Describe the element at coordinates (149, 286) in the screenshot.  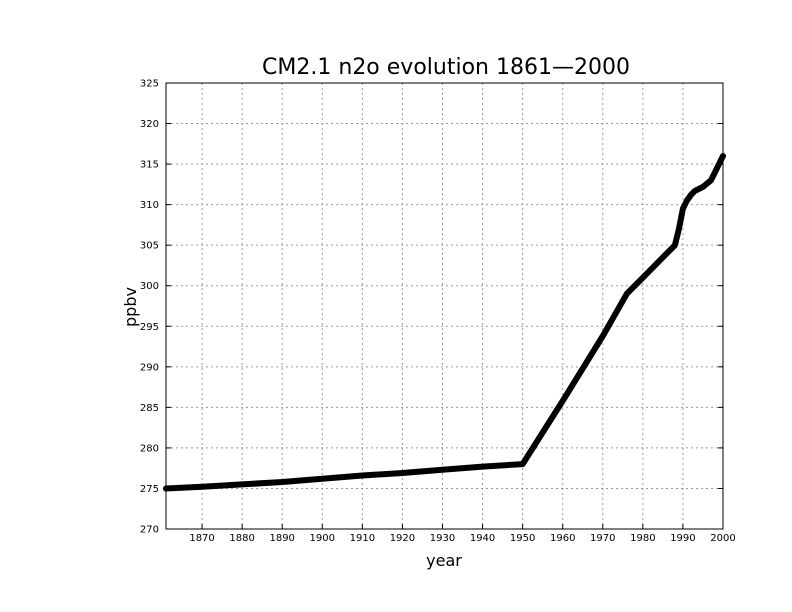
I see `y-tick-label: 300` at that location.